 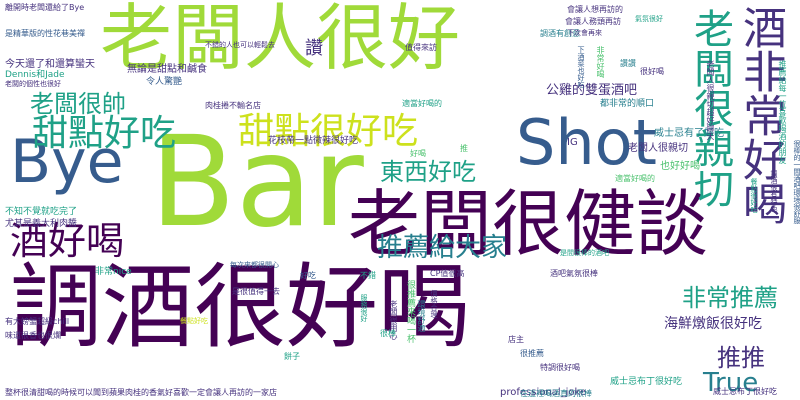 What do you see at coordinates (308, 275) in the screenshot?
I see `word-w81: 好吃` at bounding box center [308, 275].